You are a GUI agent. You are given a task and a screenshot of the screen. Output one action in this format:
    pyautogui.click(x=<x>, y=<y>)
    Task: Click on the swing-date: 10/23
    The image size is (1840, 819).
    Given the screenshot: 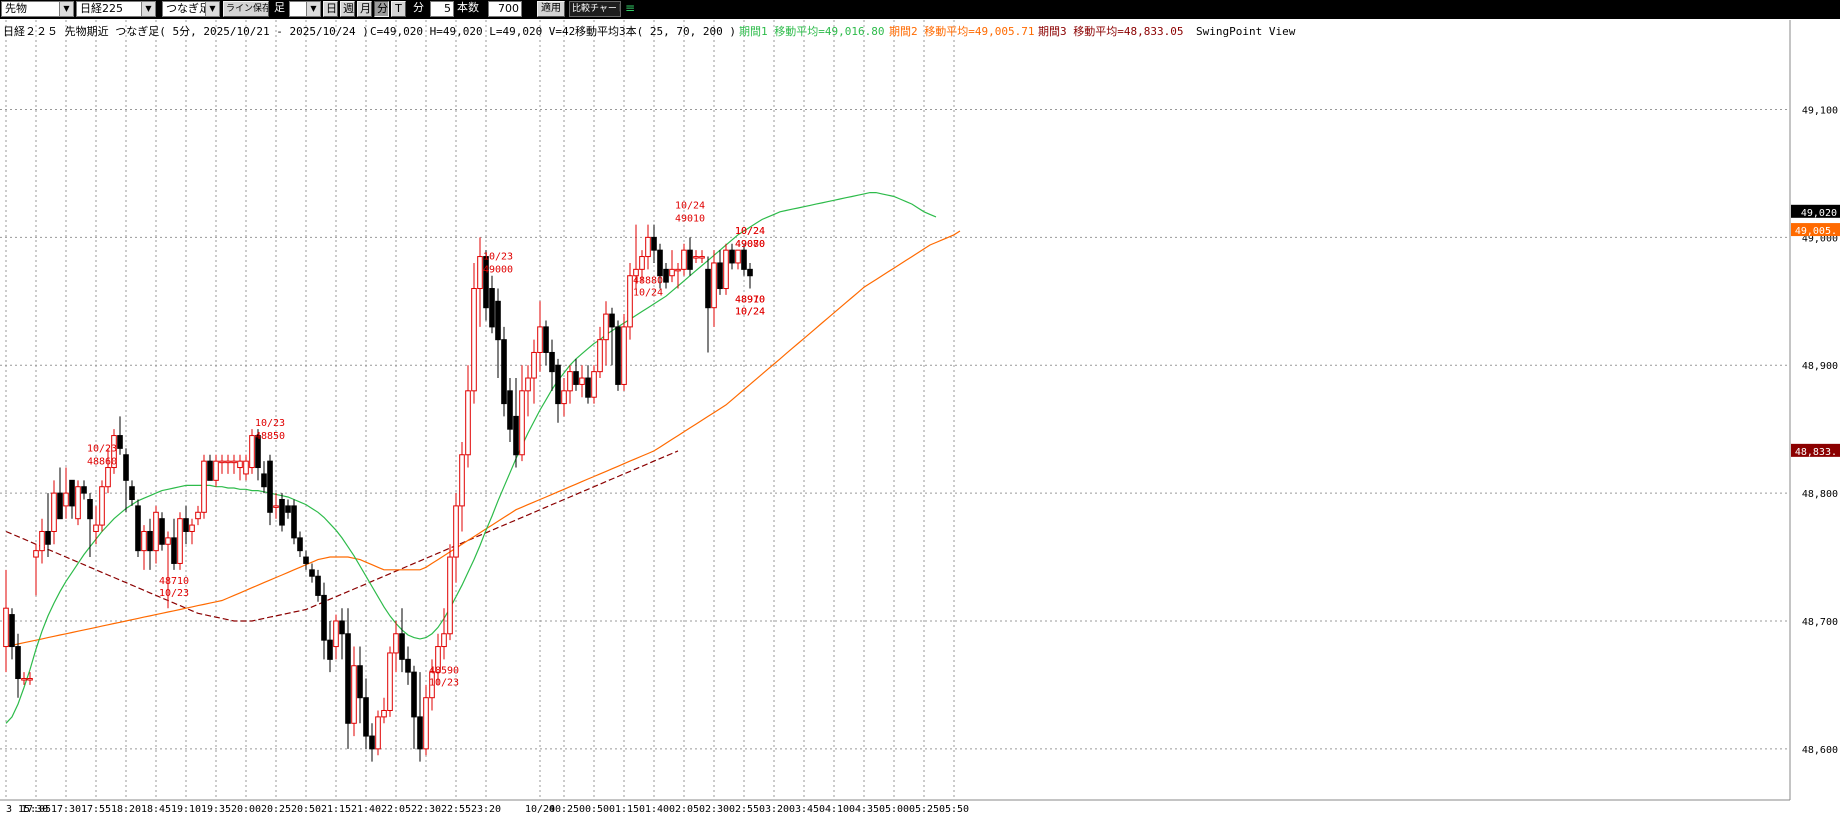 What is the action you would take?
    pyautogui.click(x=444, y=682)
    